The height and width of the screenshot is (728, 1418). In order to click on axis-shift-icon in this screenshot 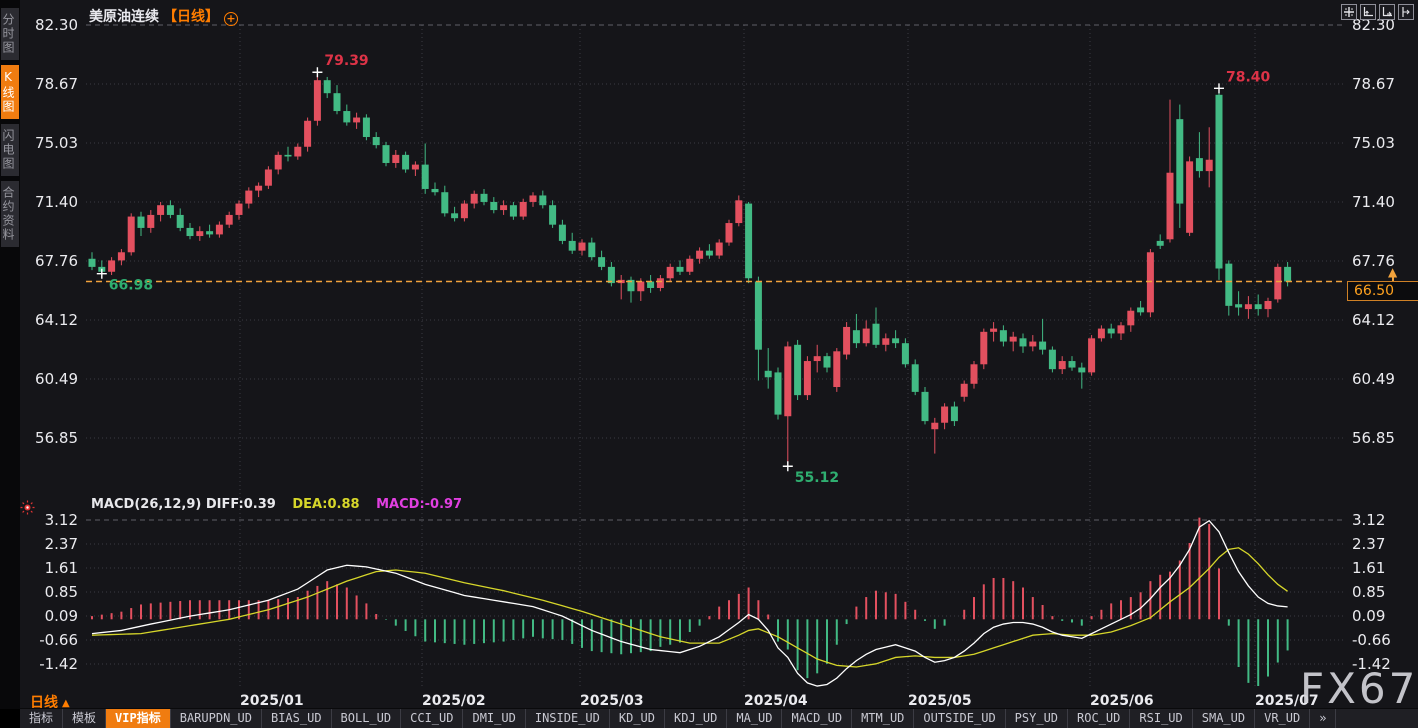, I will do `click(1406, 12)`.